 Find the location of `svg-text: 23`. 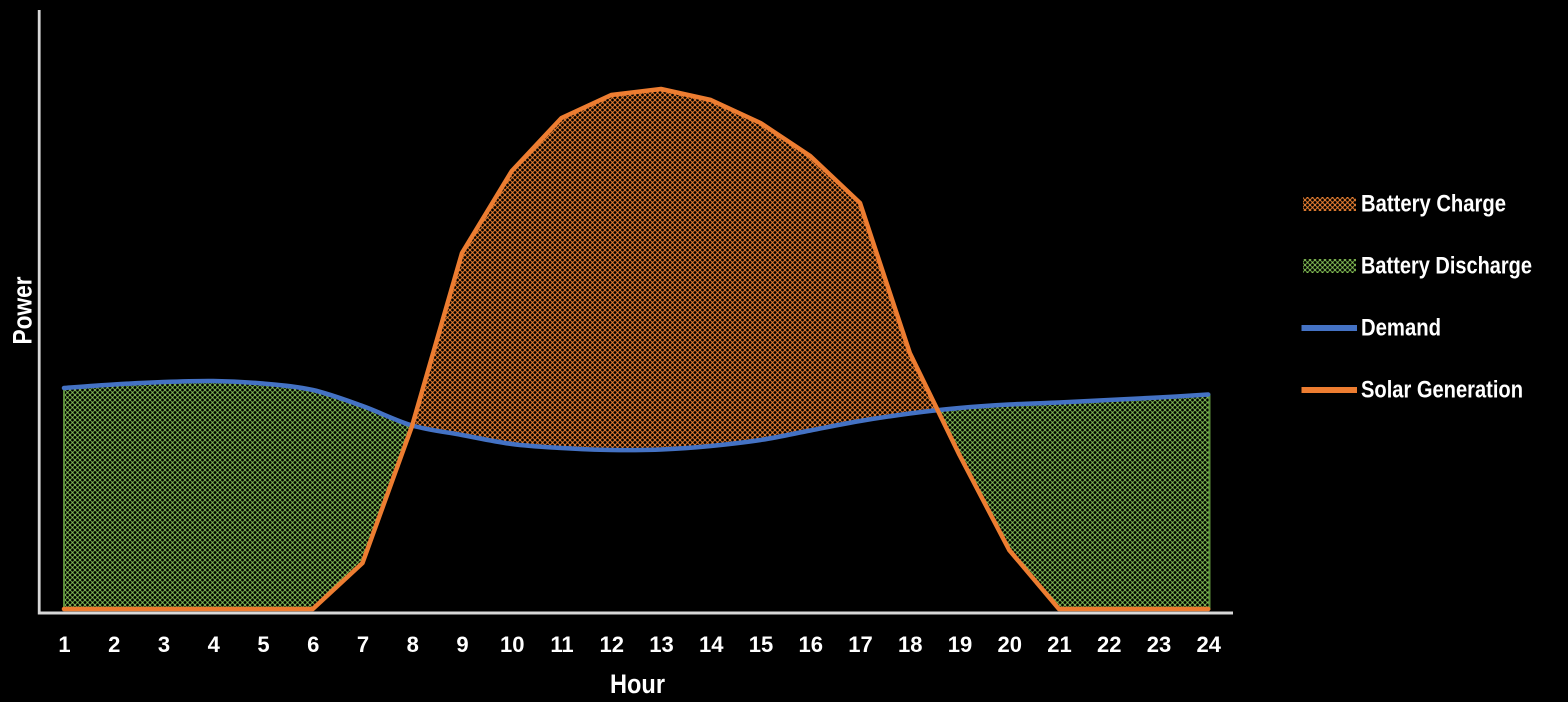

svg-text: 23 is located at coordinates (1159, 644).